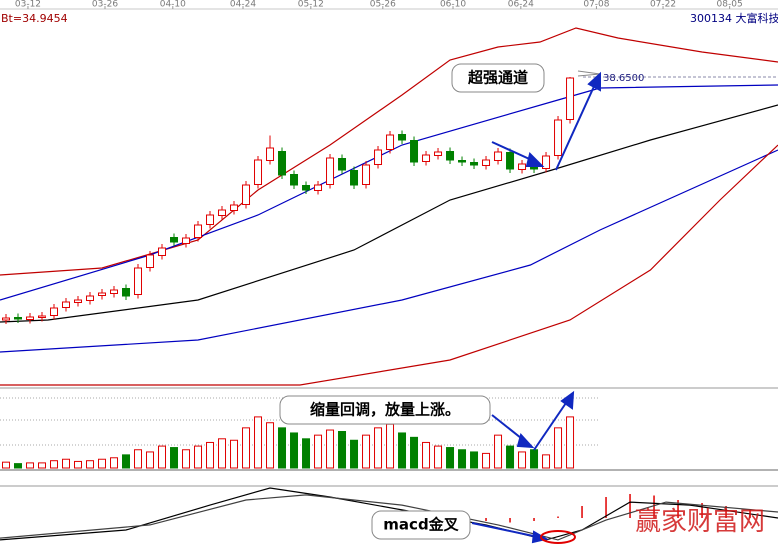 This screenshot has height=545, width=778. What do you see at coordinates (105, 5) in the screenshot?
I see `x-tick-label: 03-26` at bounding box center [105, 5].